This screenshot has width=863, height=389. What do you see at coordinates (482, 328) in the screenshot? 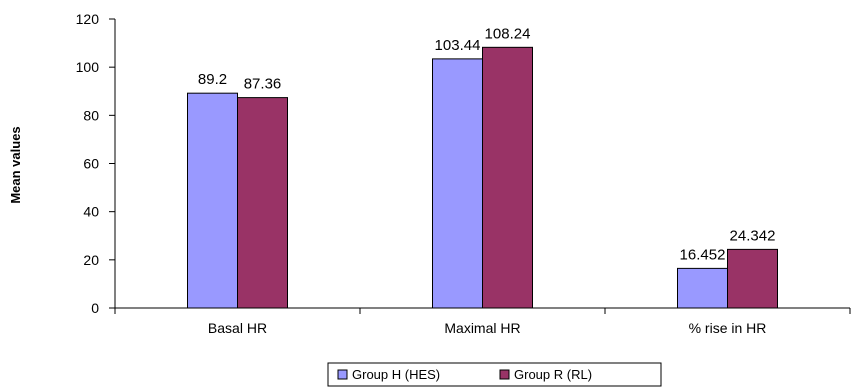
I see `x-category-label: Maximal HR` at bounding box center [482, 328].